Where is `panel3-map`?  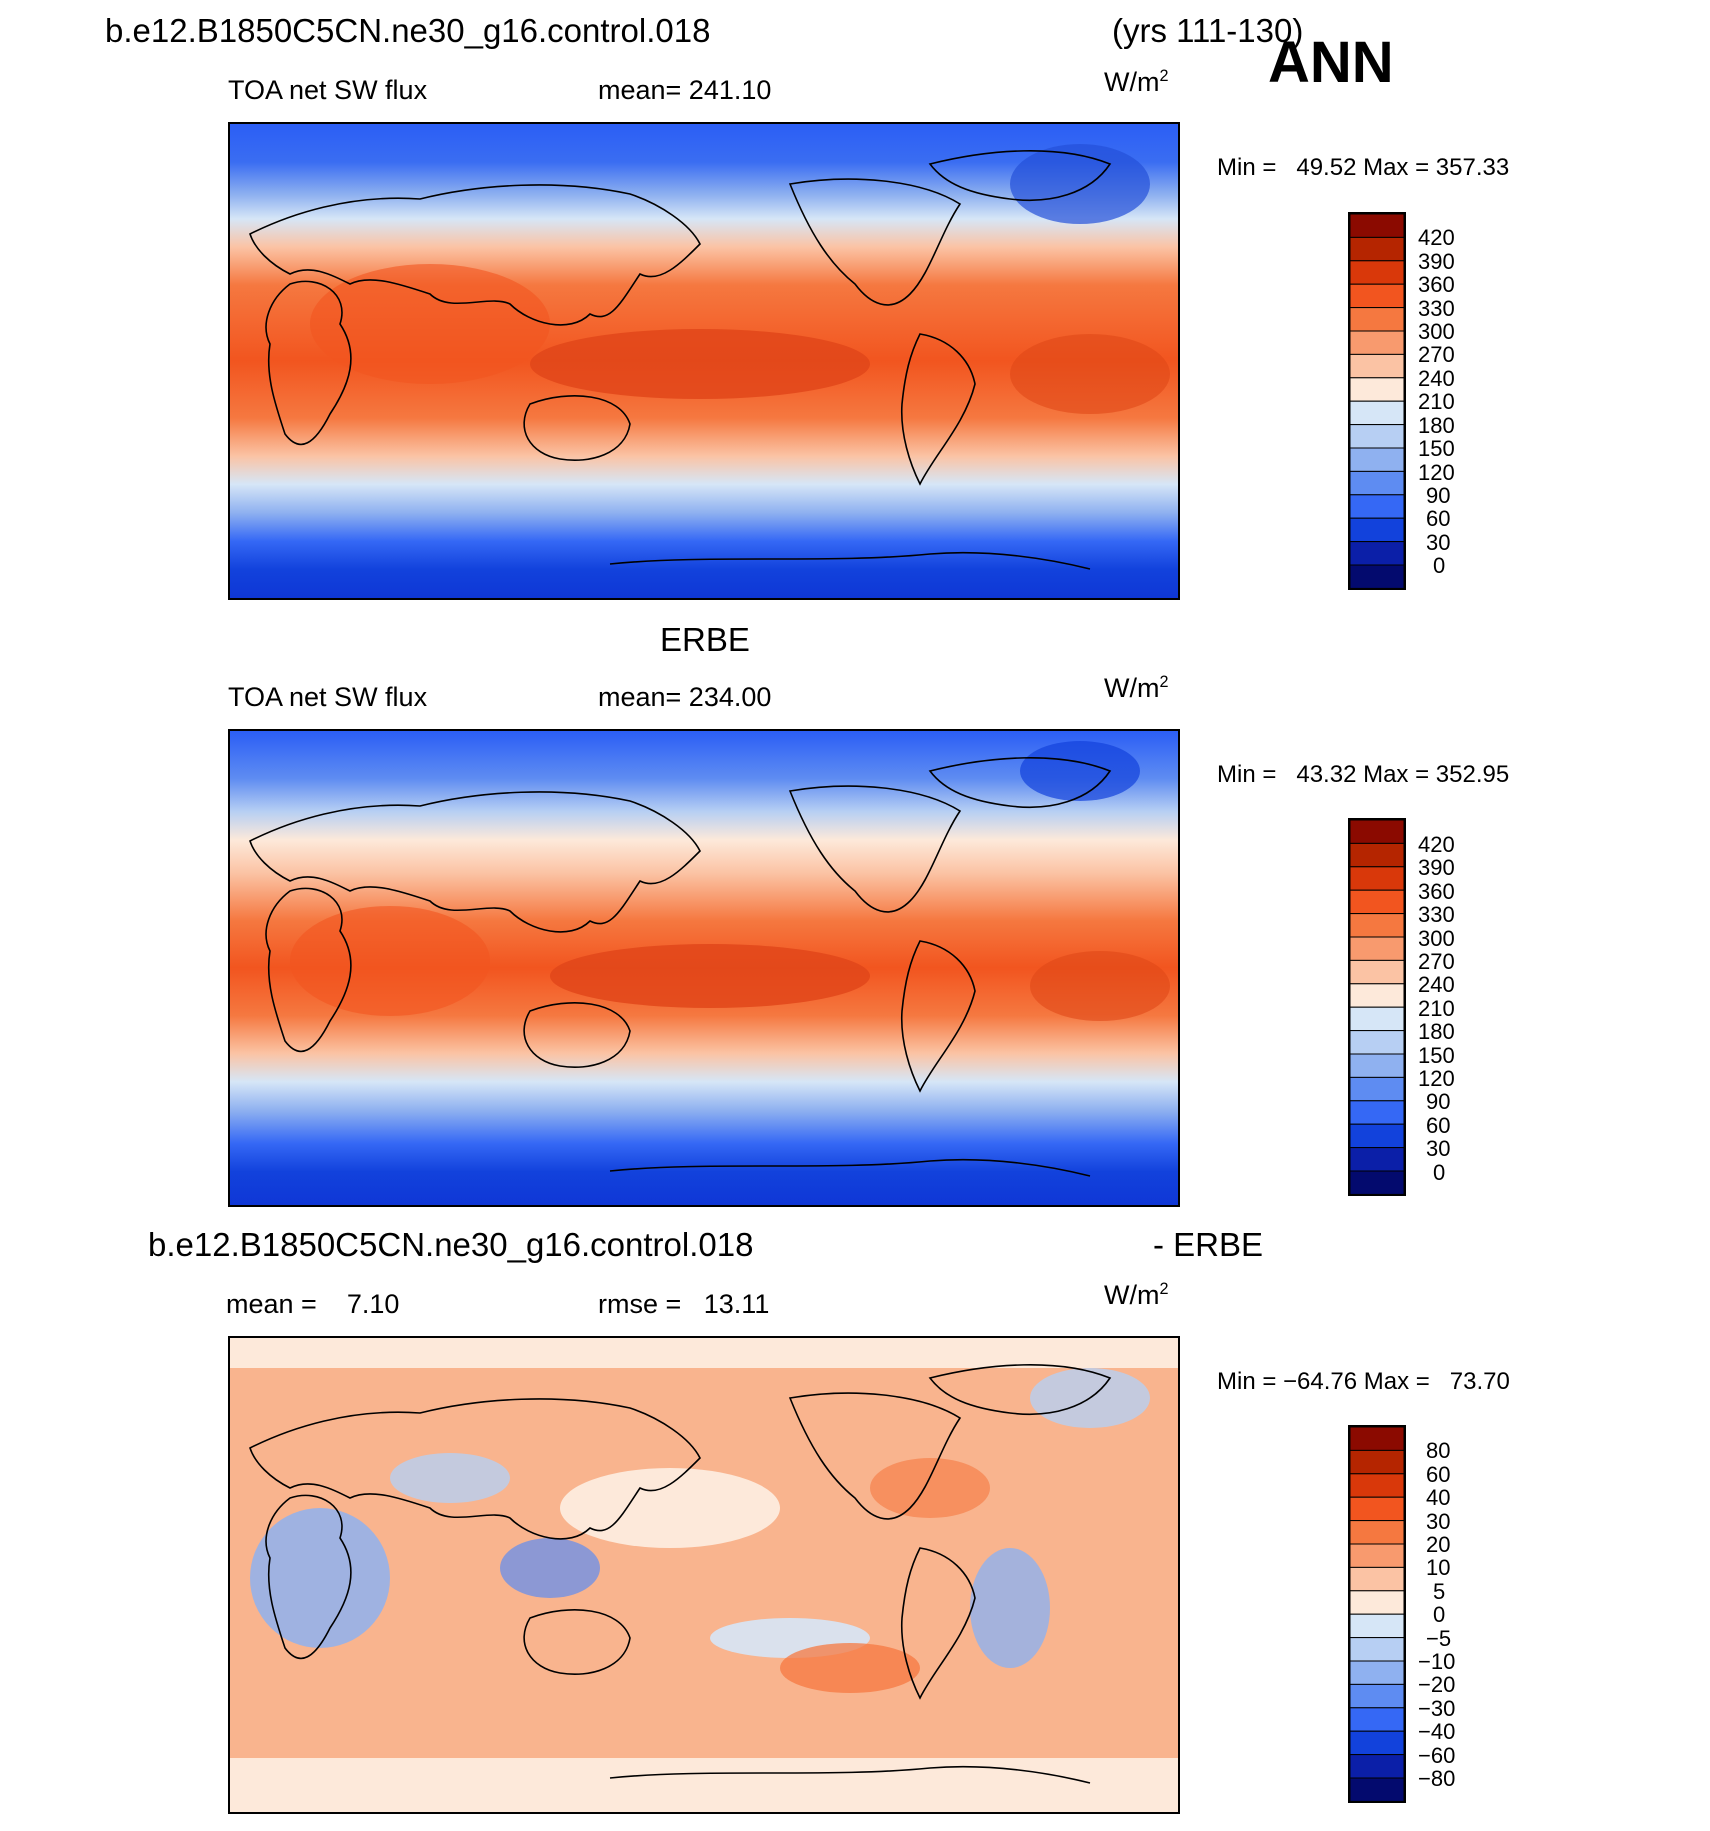
panel3-map is located at coordinates (704, 1575).